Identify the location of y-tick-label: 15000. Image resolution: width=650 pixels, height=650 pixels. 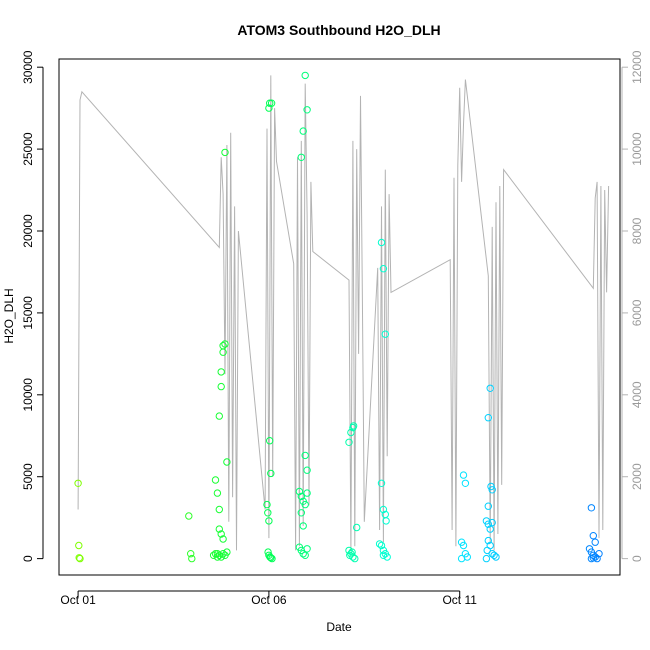
(28, 313).